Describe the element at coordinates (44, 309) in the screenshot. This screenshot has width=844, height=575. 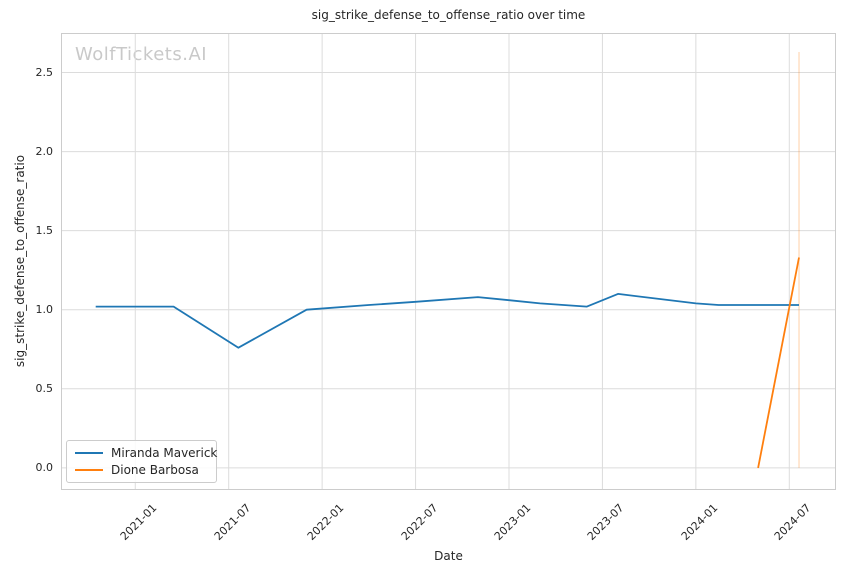
I see `y-tick-label: 1.0` at that location.